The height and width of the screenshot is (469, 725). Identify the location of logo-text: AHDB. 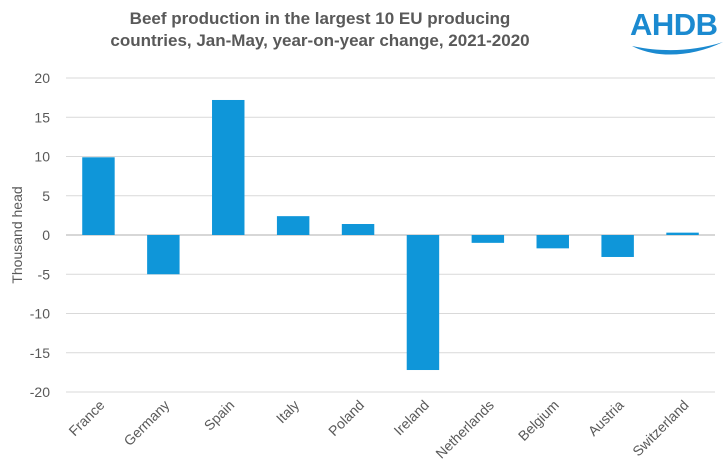
(674, 24).